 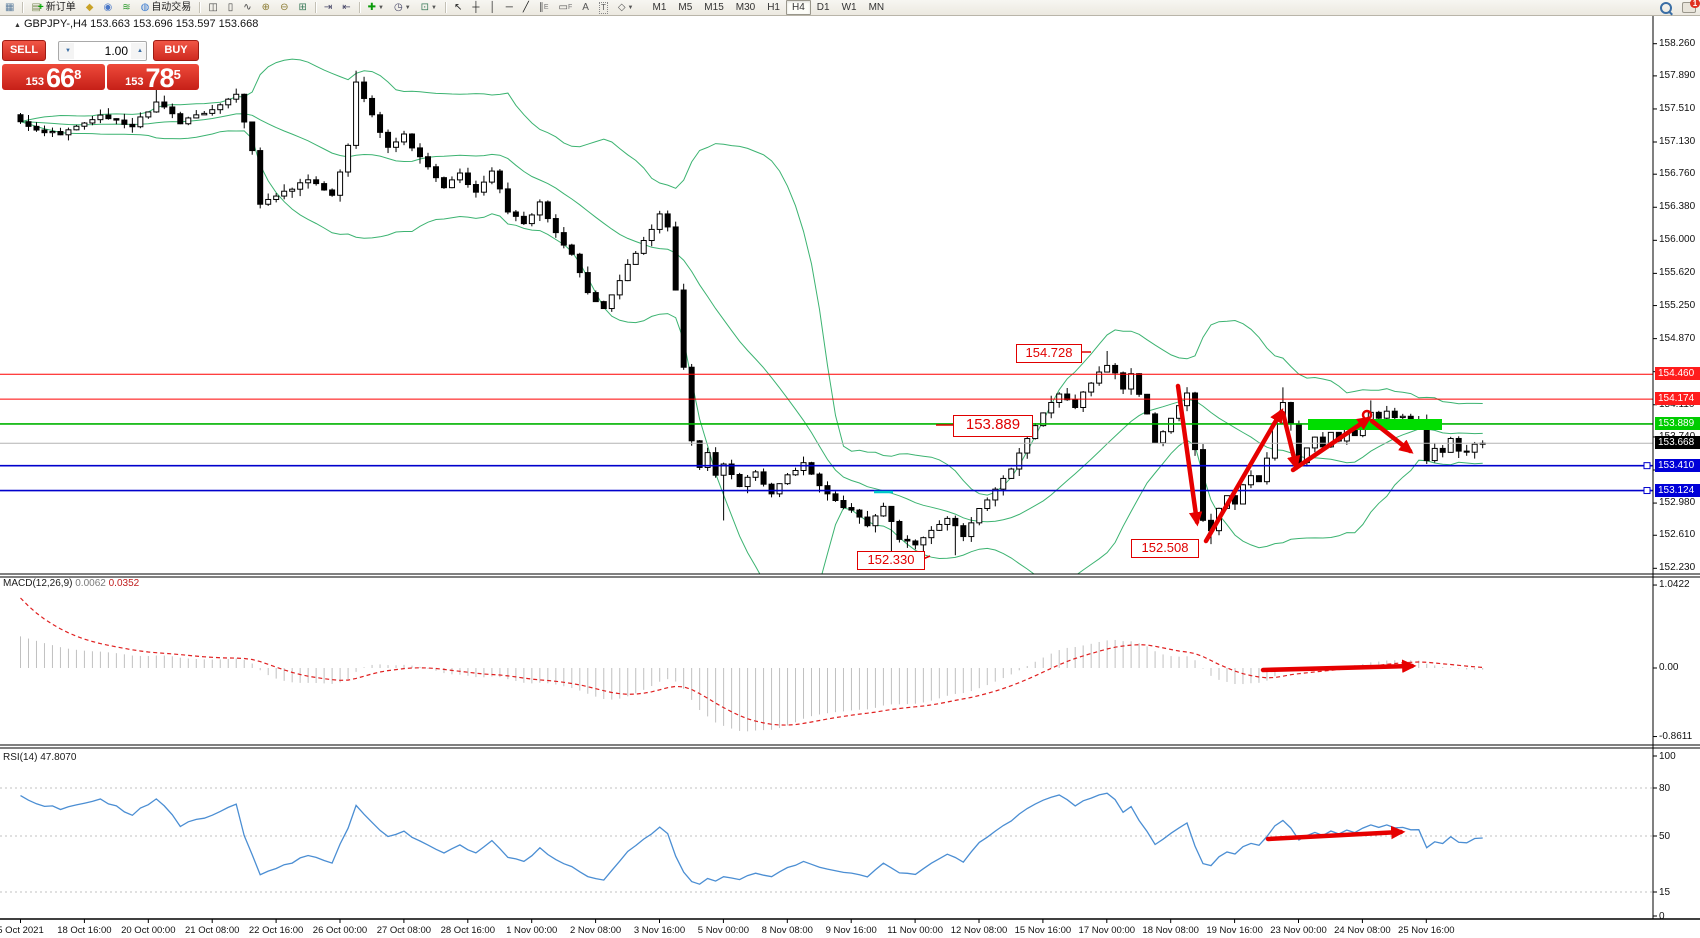 What do you see at coordinates (346, 7) in the screenshot?
I see `chart-shift-icon: ⇤` at bounding box center [346, 7].